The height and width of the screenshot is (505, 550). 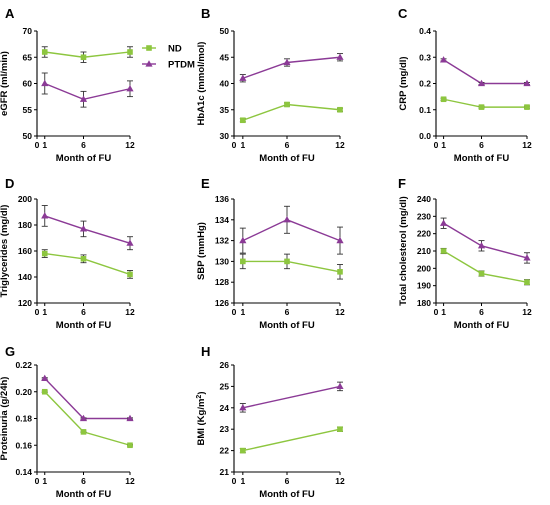 I want to click on panel-a: A 50 55 60 65 70 0 1 6 12 Month of FU eGFR (ml/min), so click(x=67, y=85).